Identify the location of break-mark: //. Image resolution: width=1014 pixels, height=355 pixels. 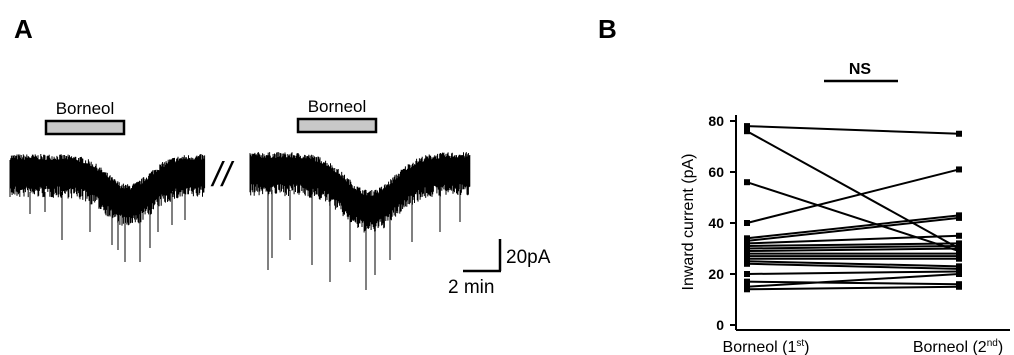
(223, 175).